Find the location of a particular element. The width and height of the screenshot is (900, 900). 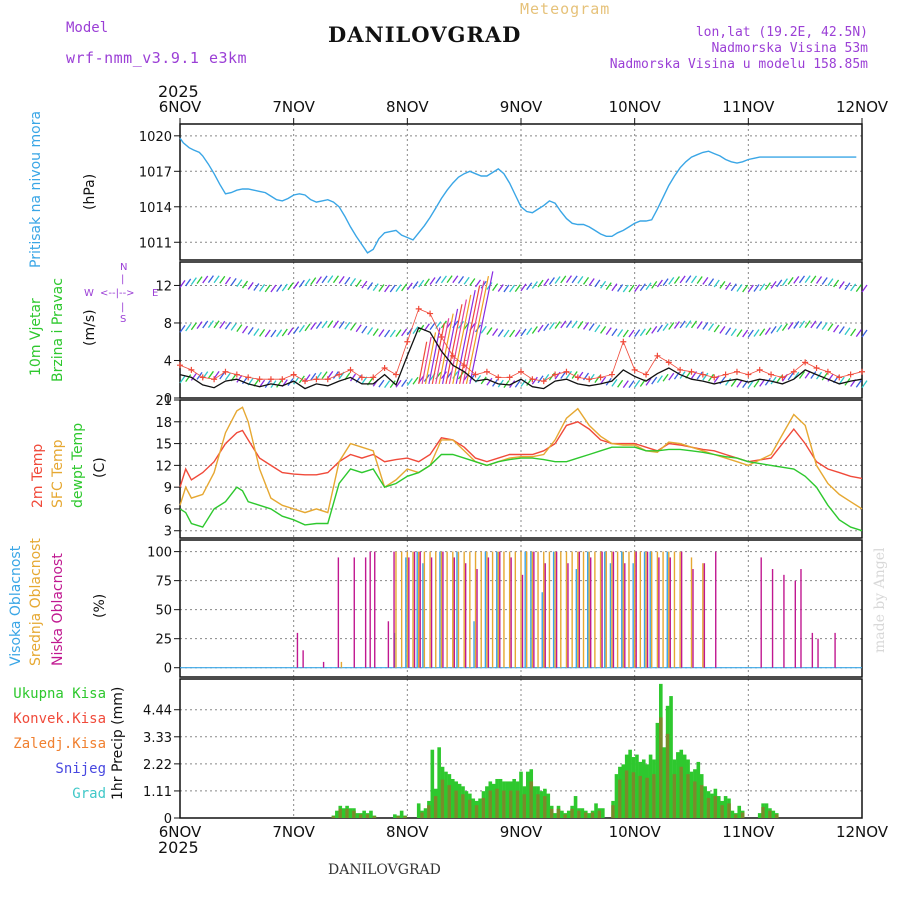

precip-legend-snow: Snijeg is located at coordinates (80, 769).